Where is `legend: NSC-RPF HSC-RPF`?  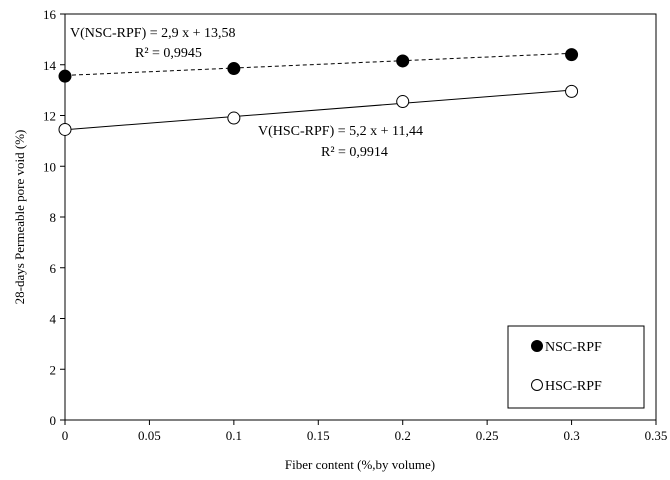 legend: NSC-RPF HSC-RPF is located at coordinates (576, 367).